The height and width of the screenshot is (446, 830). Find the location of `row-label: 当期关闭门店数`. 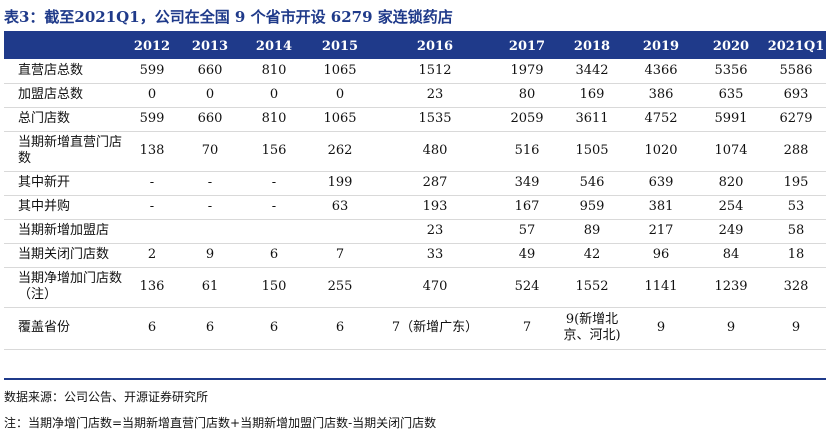

row-label: 当期关闭门店数 is located at coordinates (65, 255).